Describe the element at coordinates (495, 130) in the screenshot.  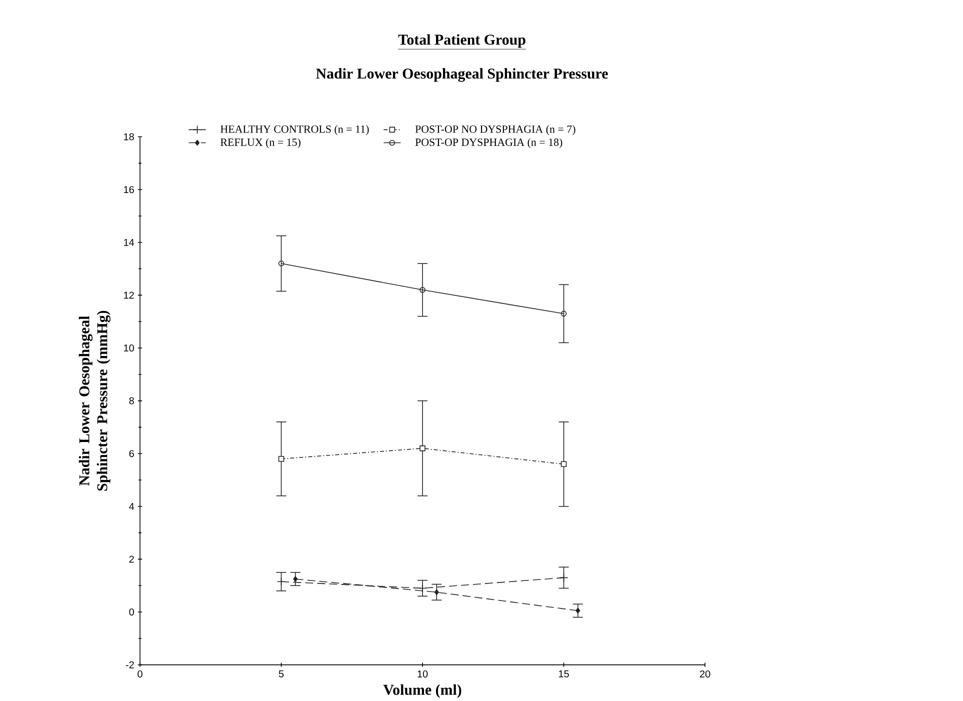
I see `legend-label: POST-OP NO DYSPHAGIA (n = 7)` at that location.